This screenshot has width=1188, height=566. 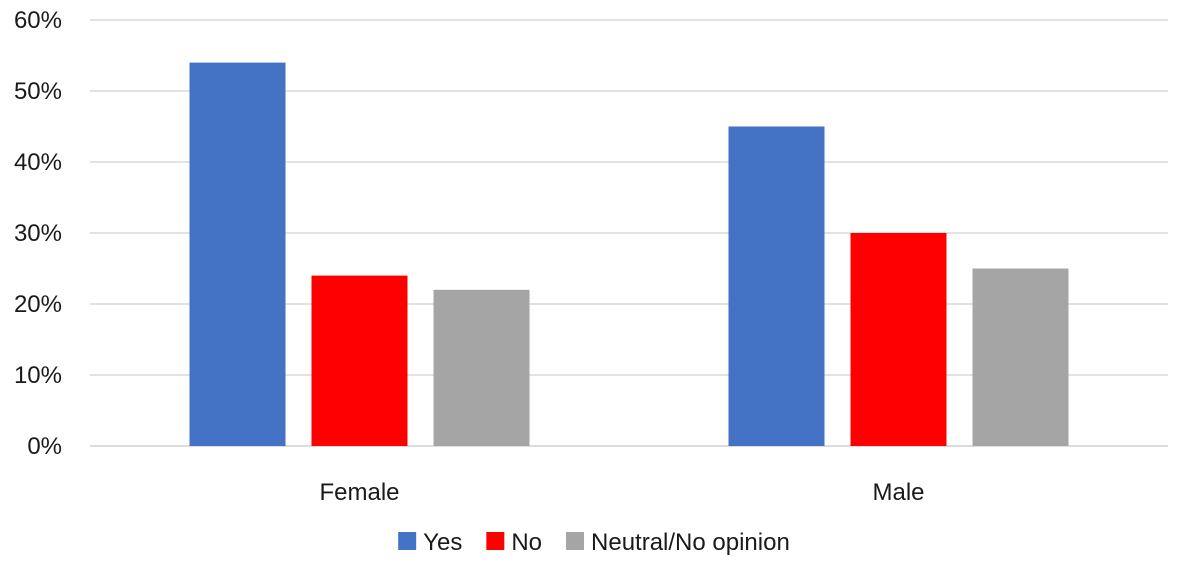 I want to click on y-axis-tick-labels: 0% 10% 20% 30% 40% 50% 60%, so click(x=38, y=233).